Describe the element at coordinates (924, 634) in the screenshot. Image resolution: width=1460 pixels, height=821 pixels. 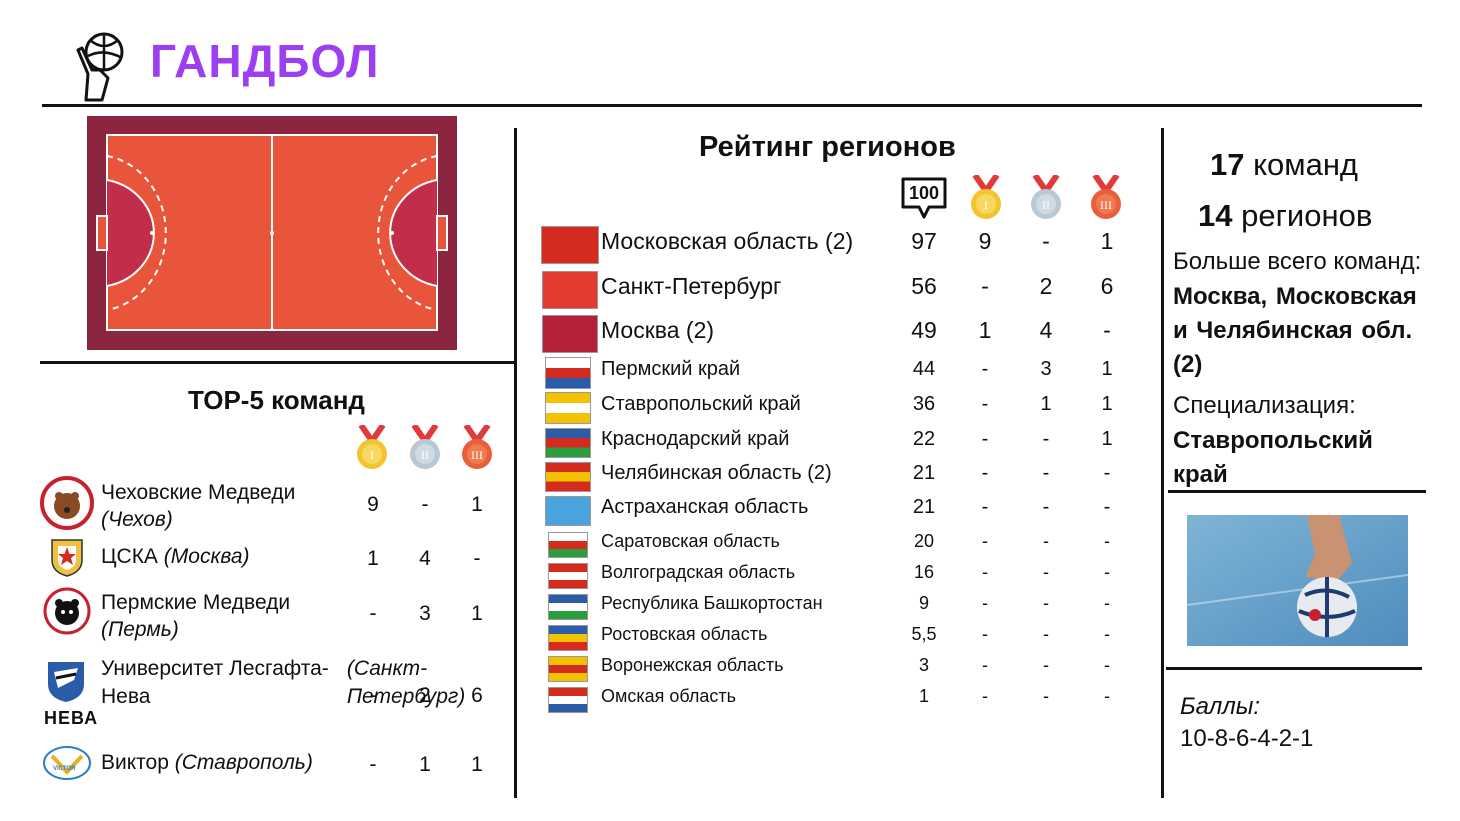
I see `region-points: 5,5` at that location.